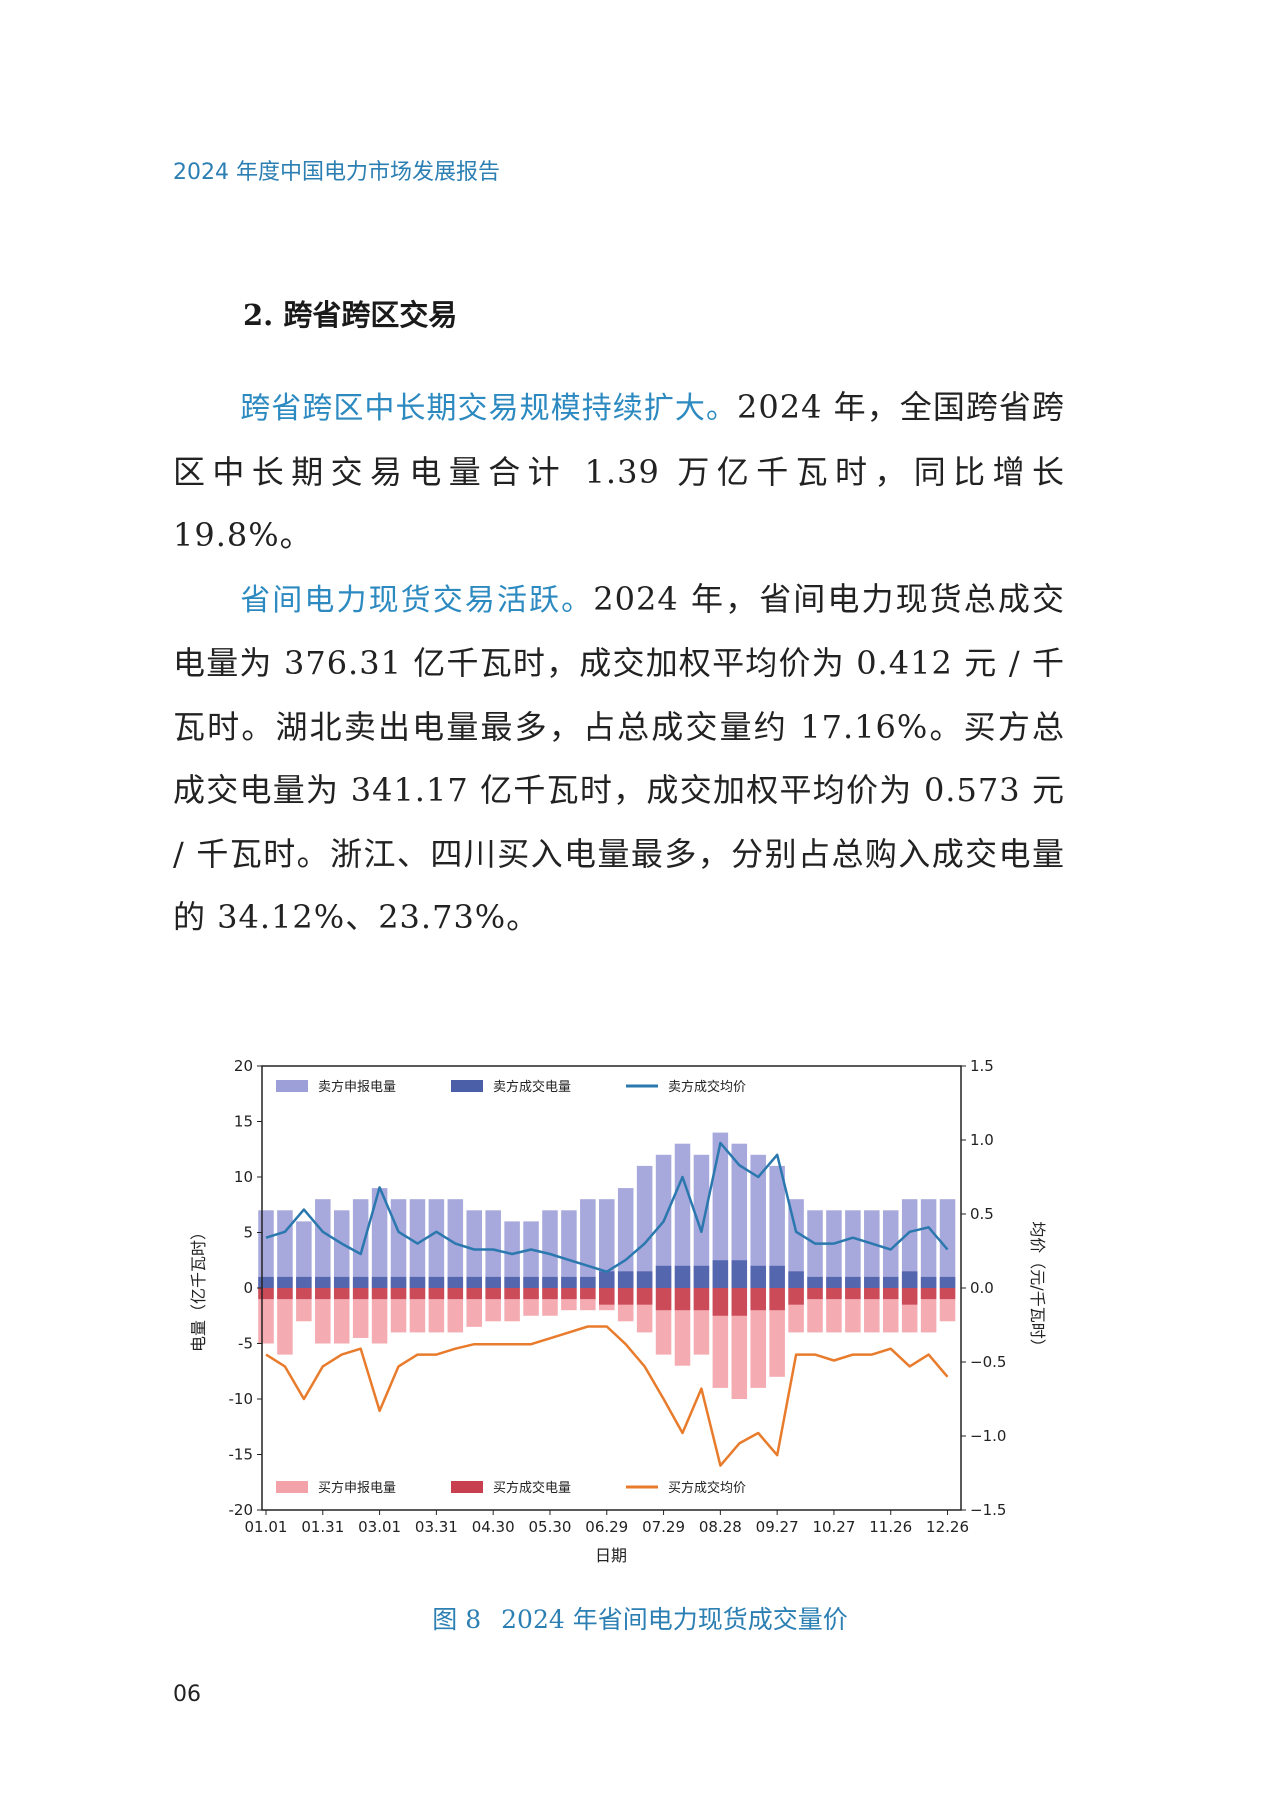 The width and height of the screenshot is (1280, 1798). I want to click on y-left-tick-label: -10, so click(241, 1399).